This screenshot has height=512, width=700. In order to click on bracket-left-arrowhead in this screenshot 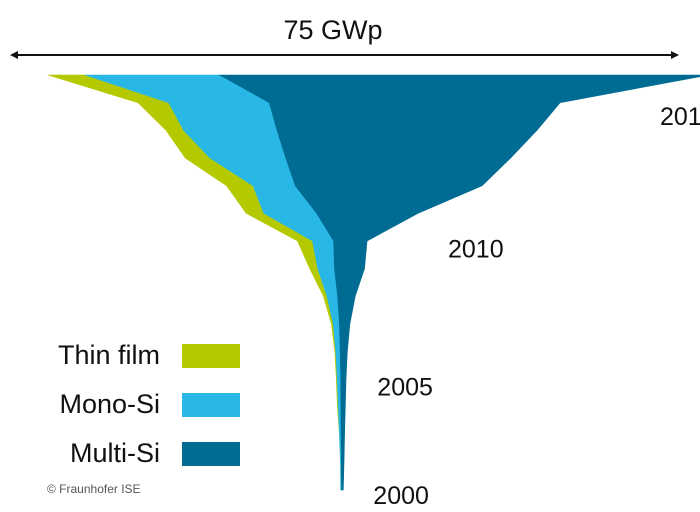, I will do `click(14, 55)`.